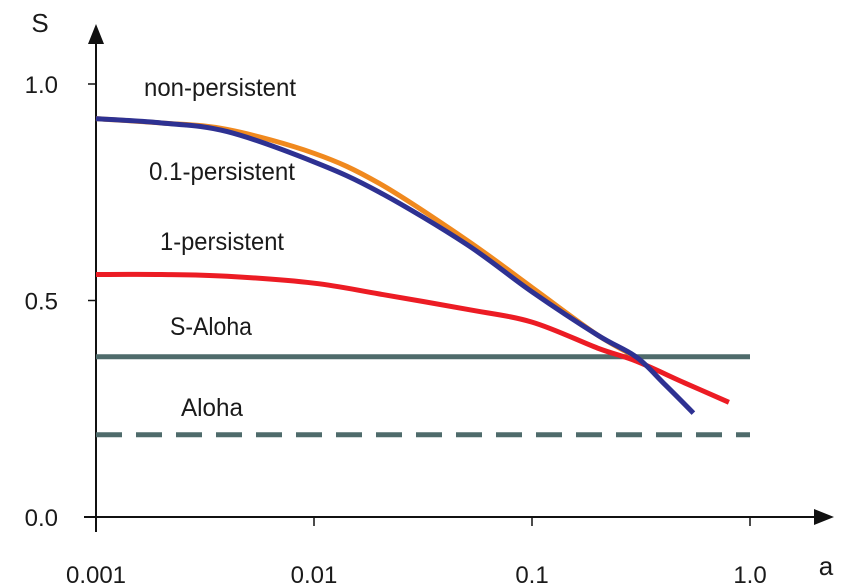 The image size is (841, 587). Describe the element at coordinates (41, 85) in the screenshot. I see `y-tick-label: 1.0` at that location.